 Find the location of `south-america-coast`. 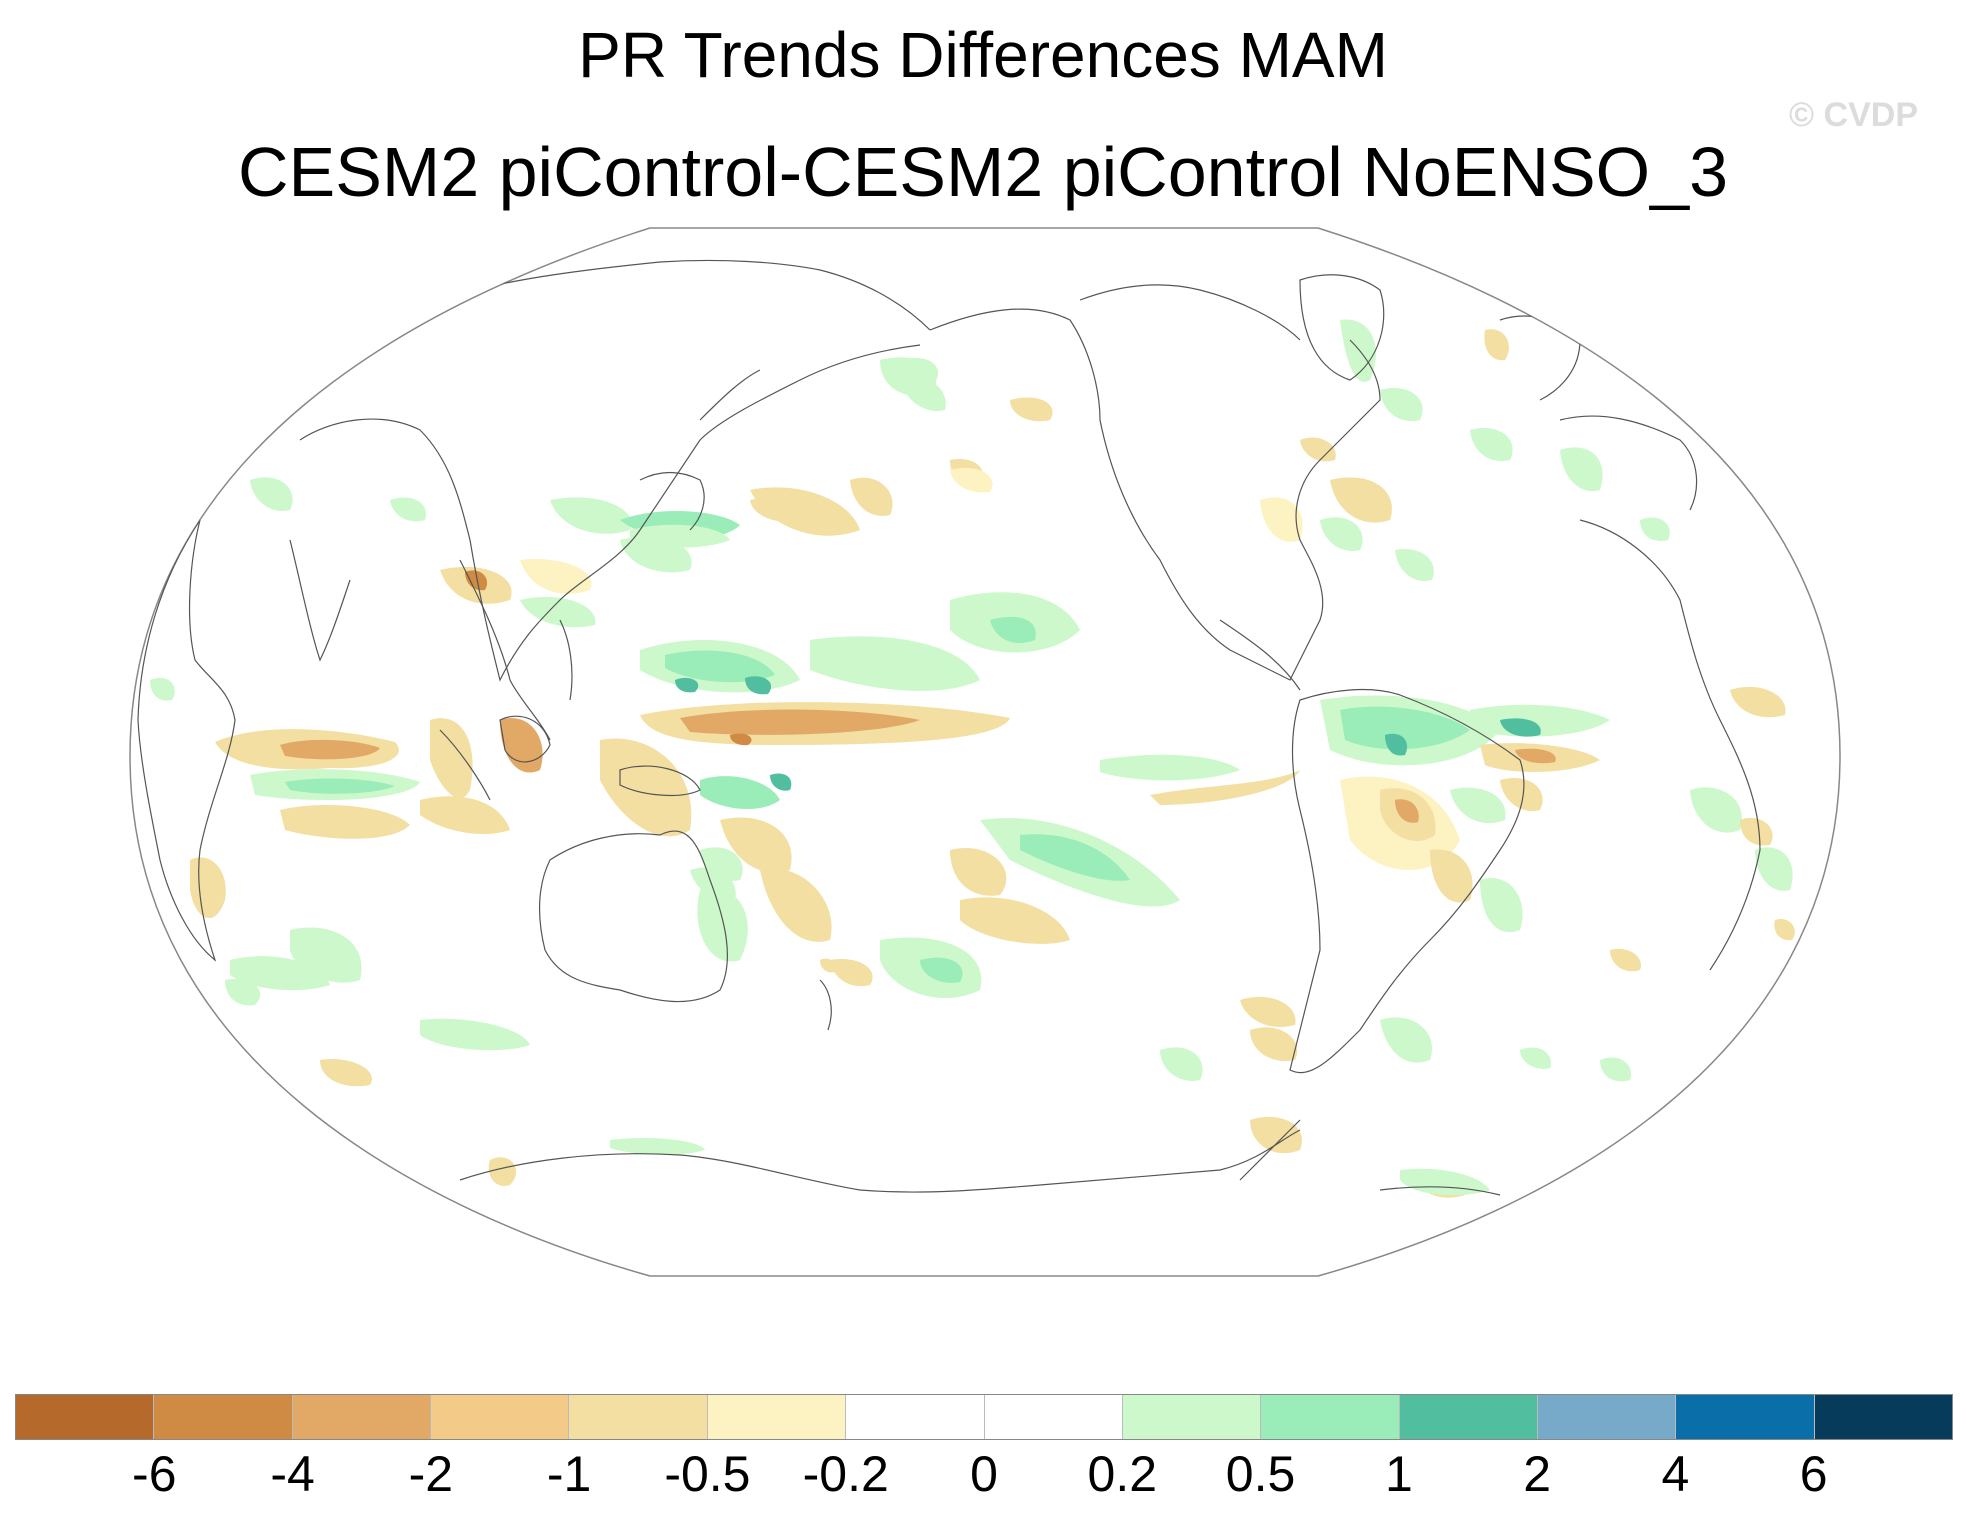

south-america-coast is located at coordinates (1407, 881).